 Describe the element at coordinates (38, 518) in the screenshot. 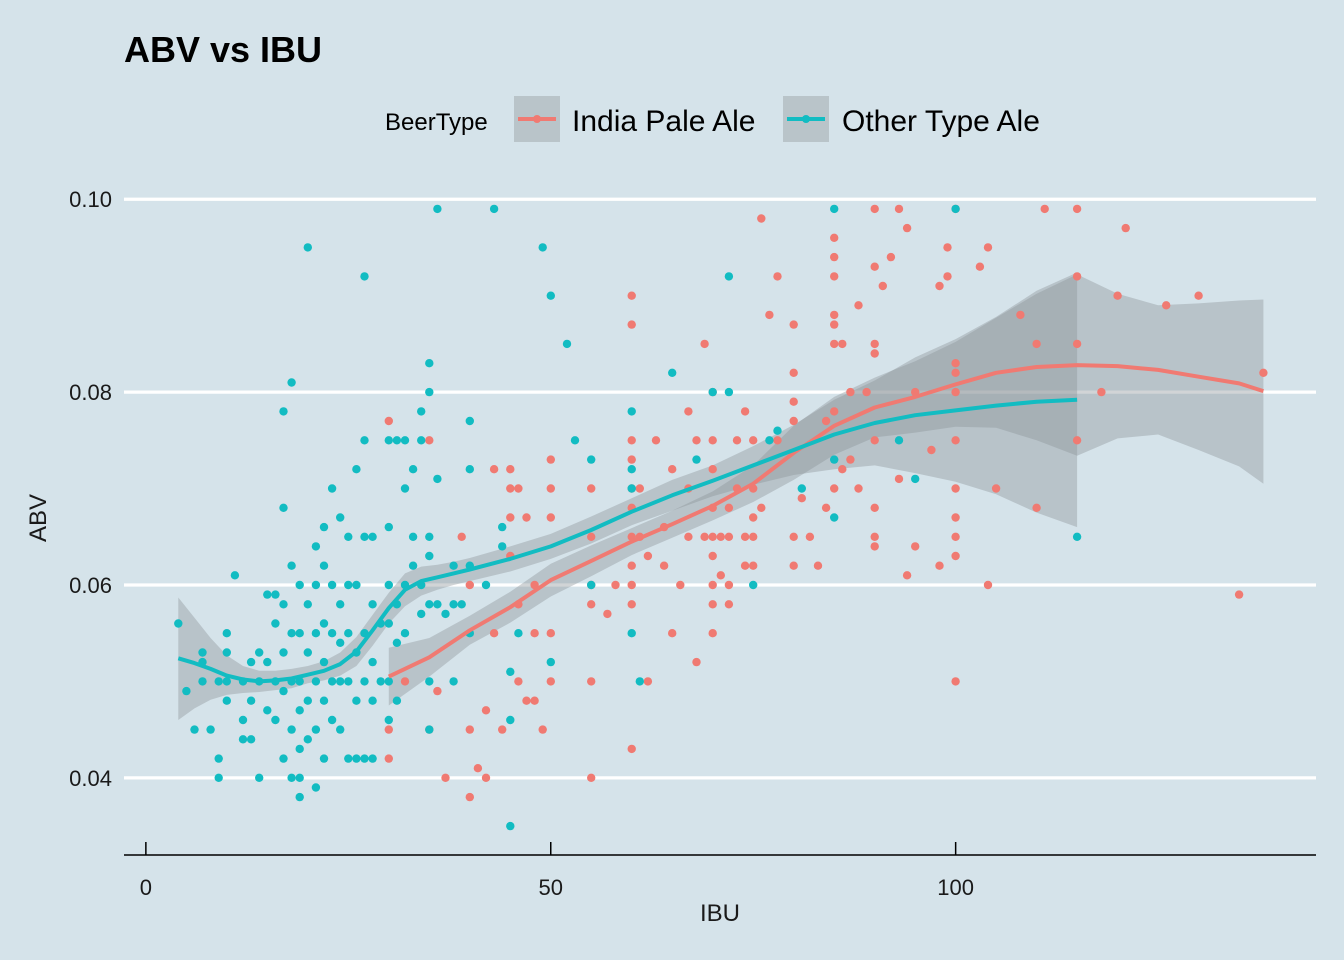

I see `y-axis-title: ABV` at that location.